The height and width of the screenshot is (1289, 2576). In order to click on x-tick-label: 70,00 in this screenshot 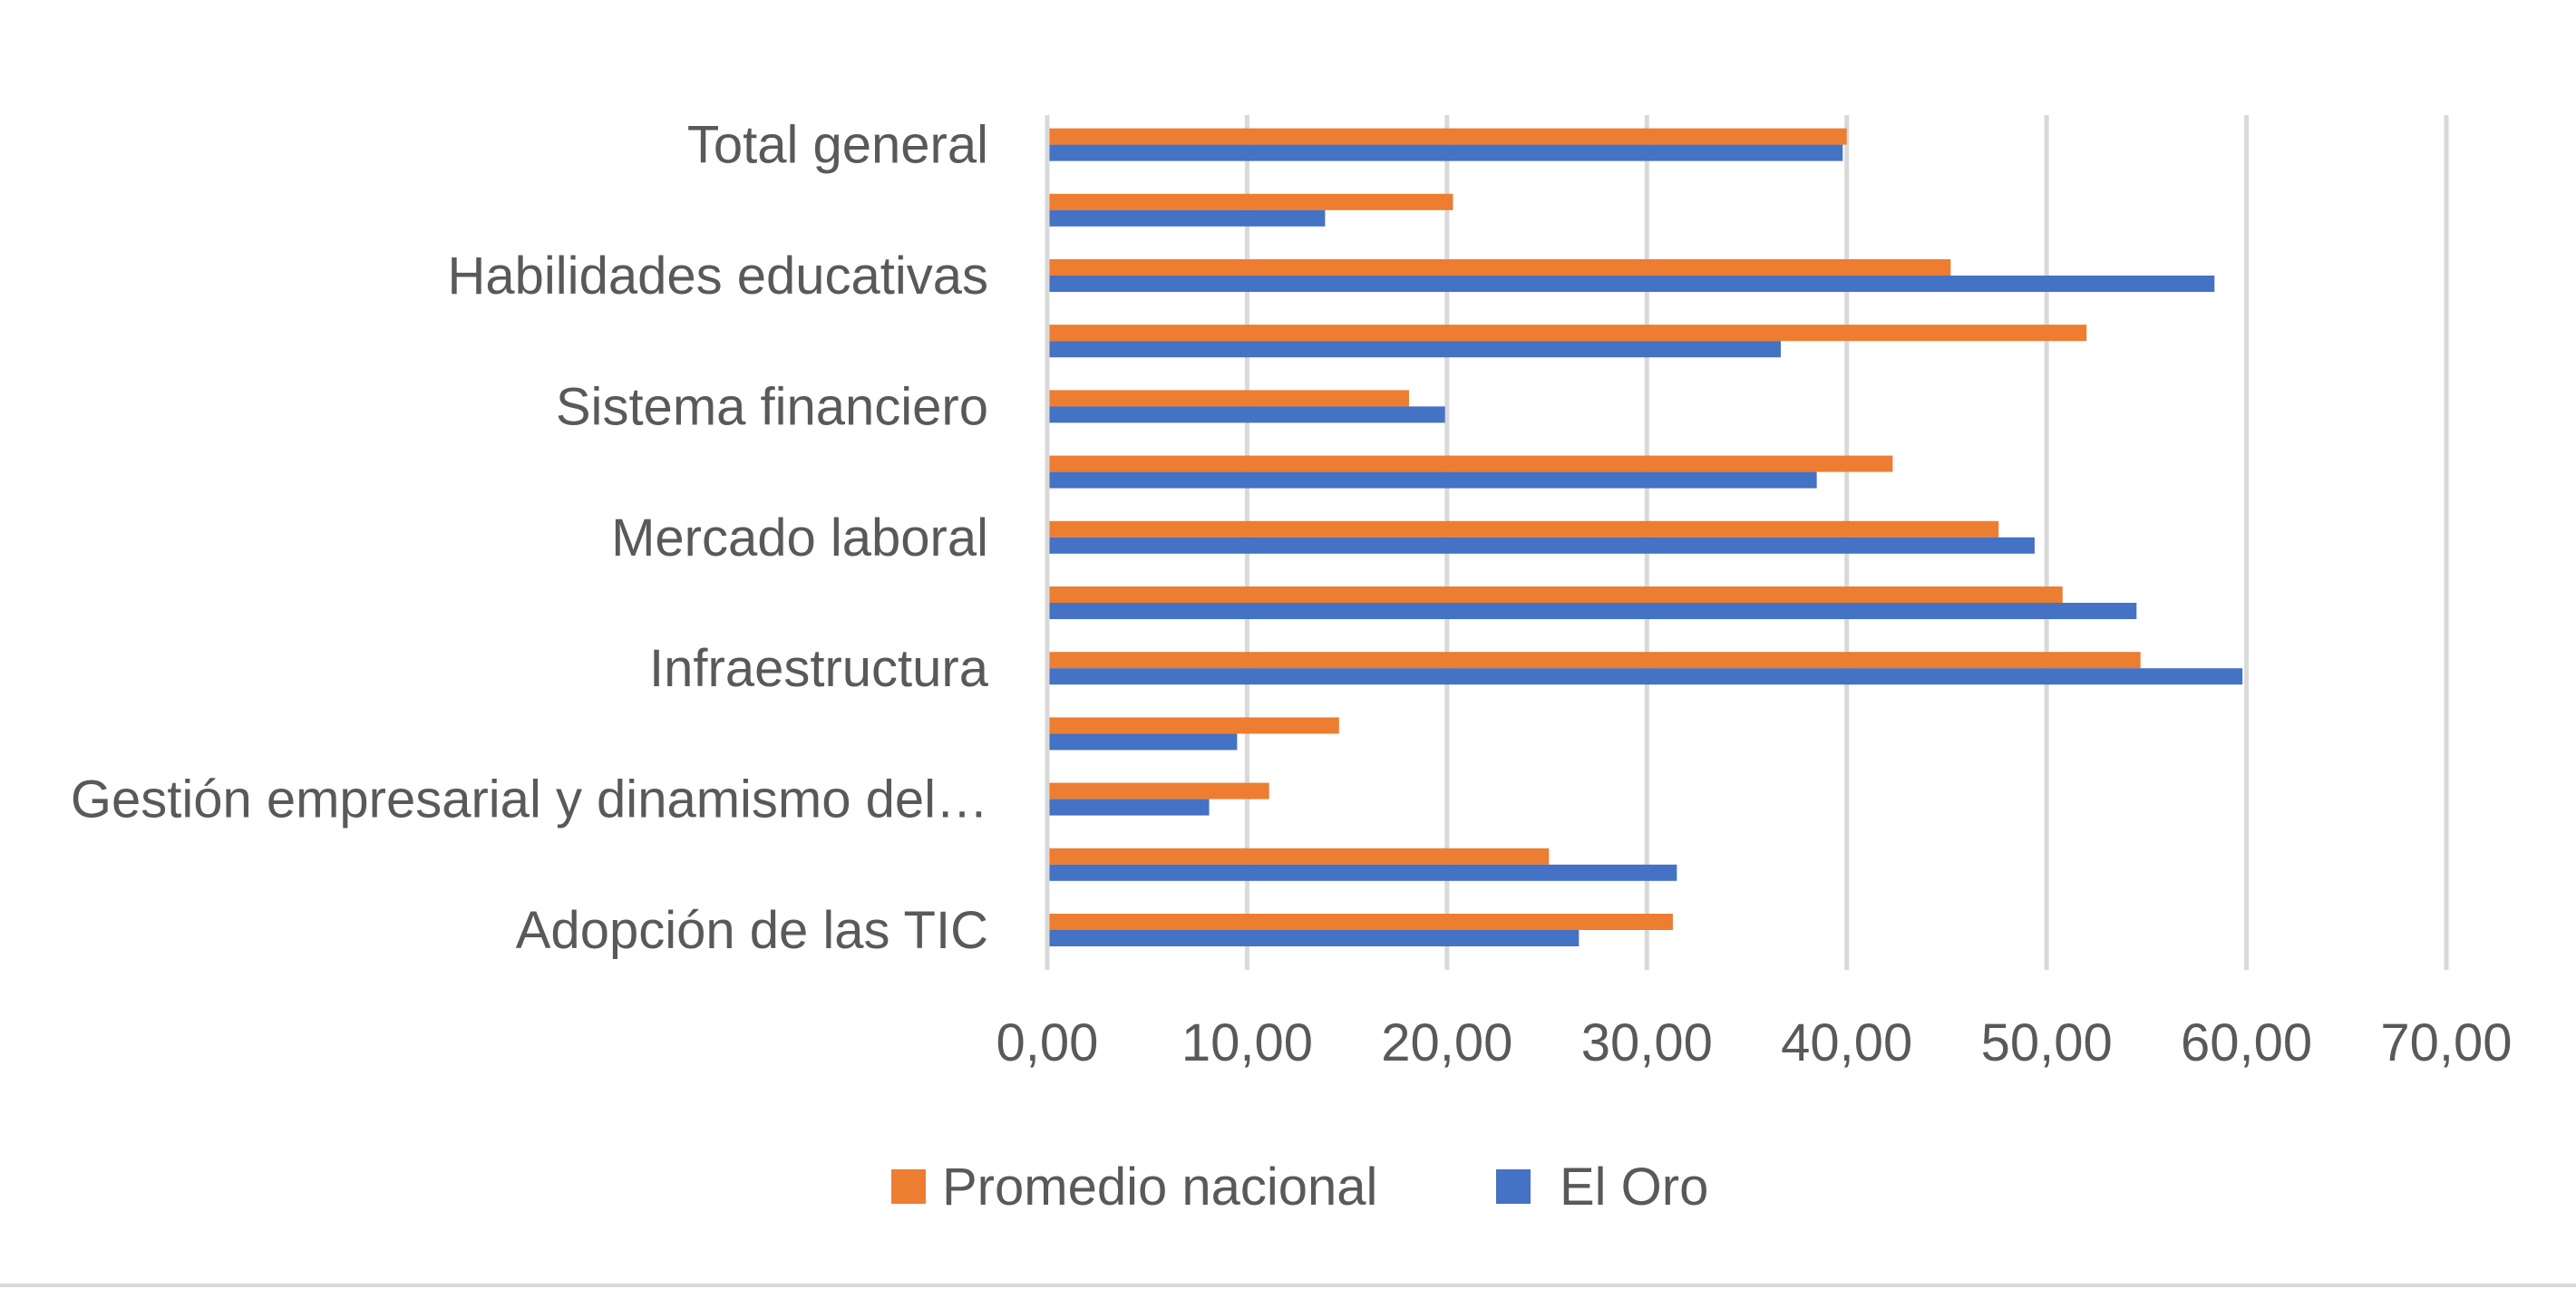, I will do `click(2446, 1042)`.